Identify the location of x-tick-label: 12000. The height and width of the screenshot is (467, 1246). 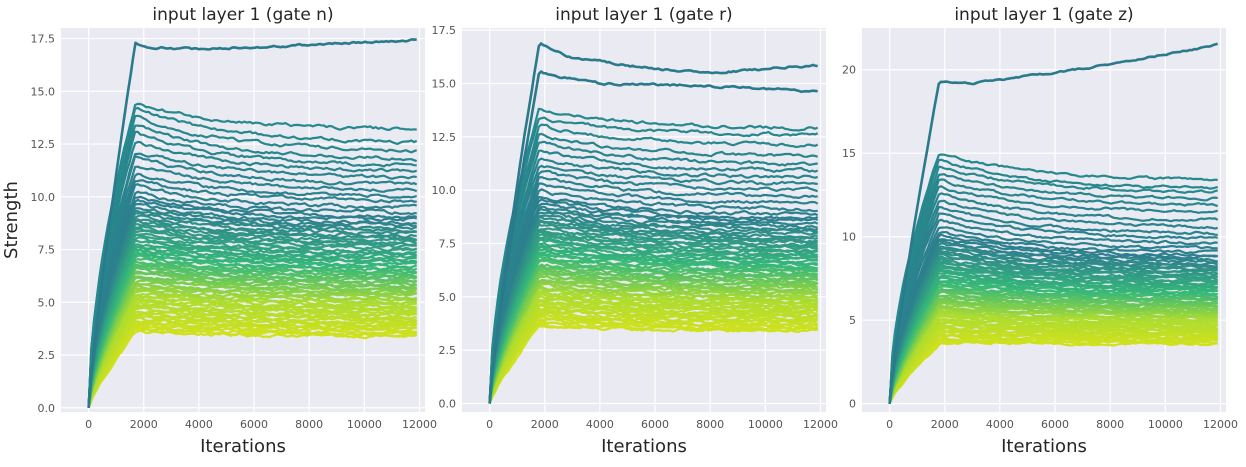
(1220, 424).